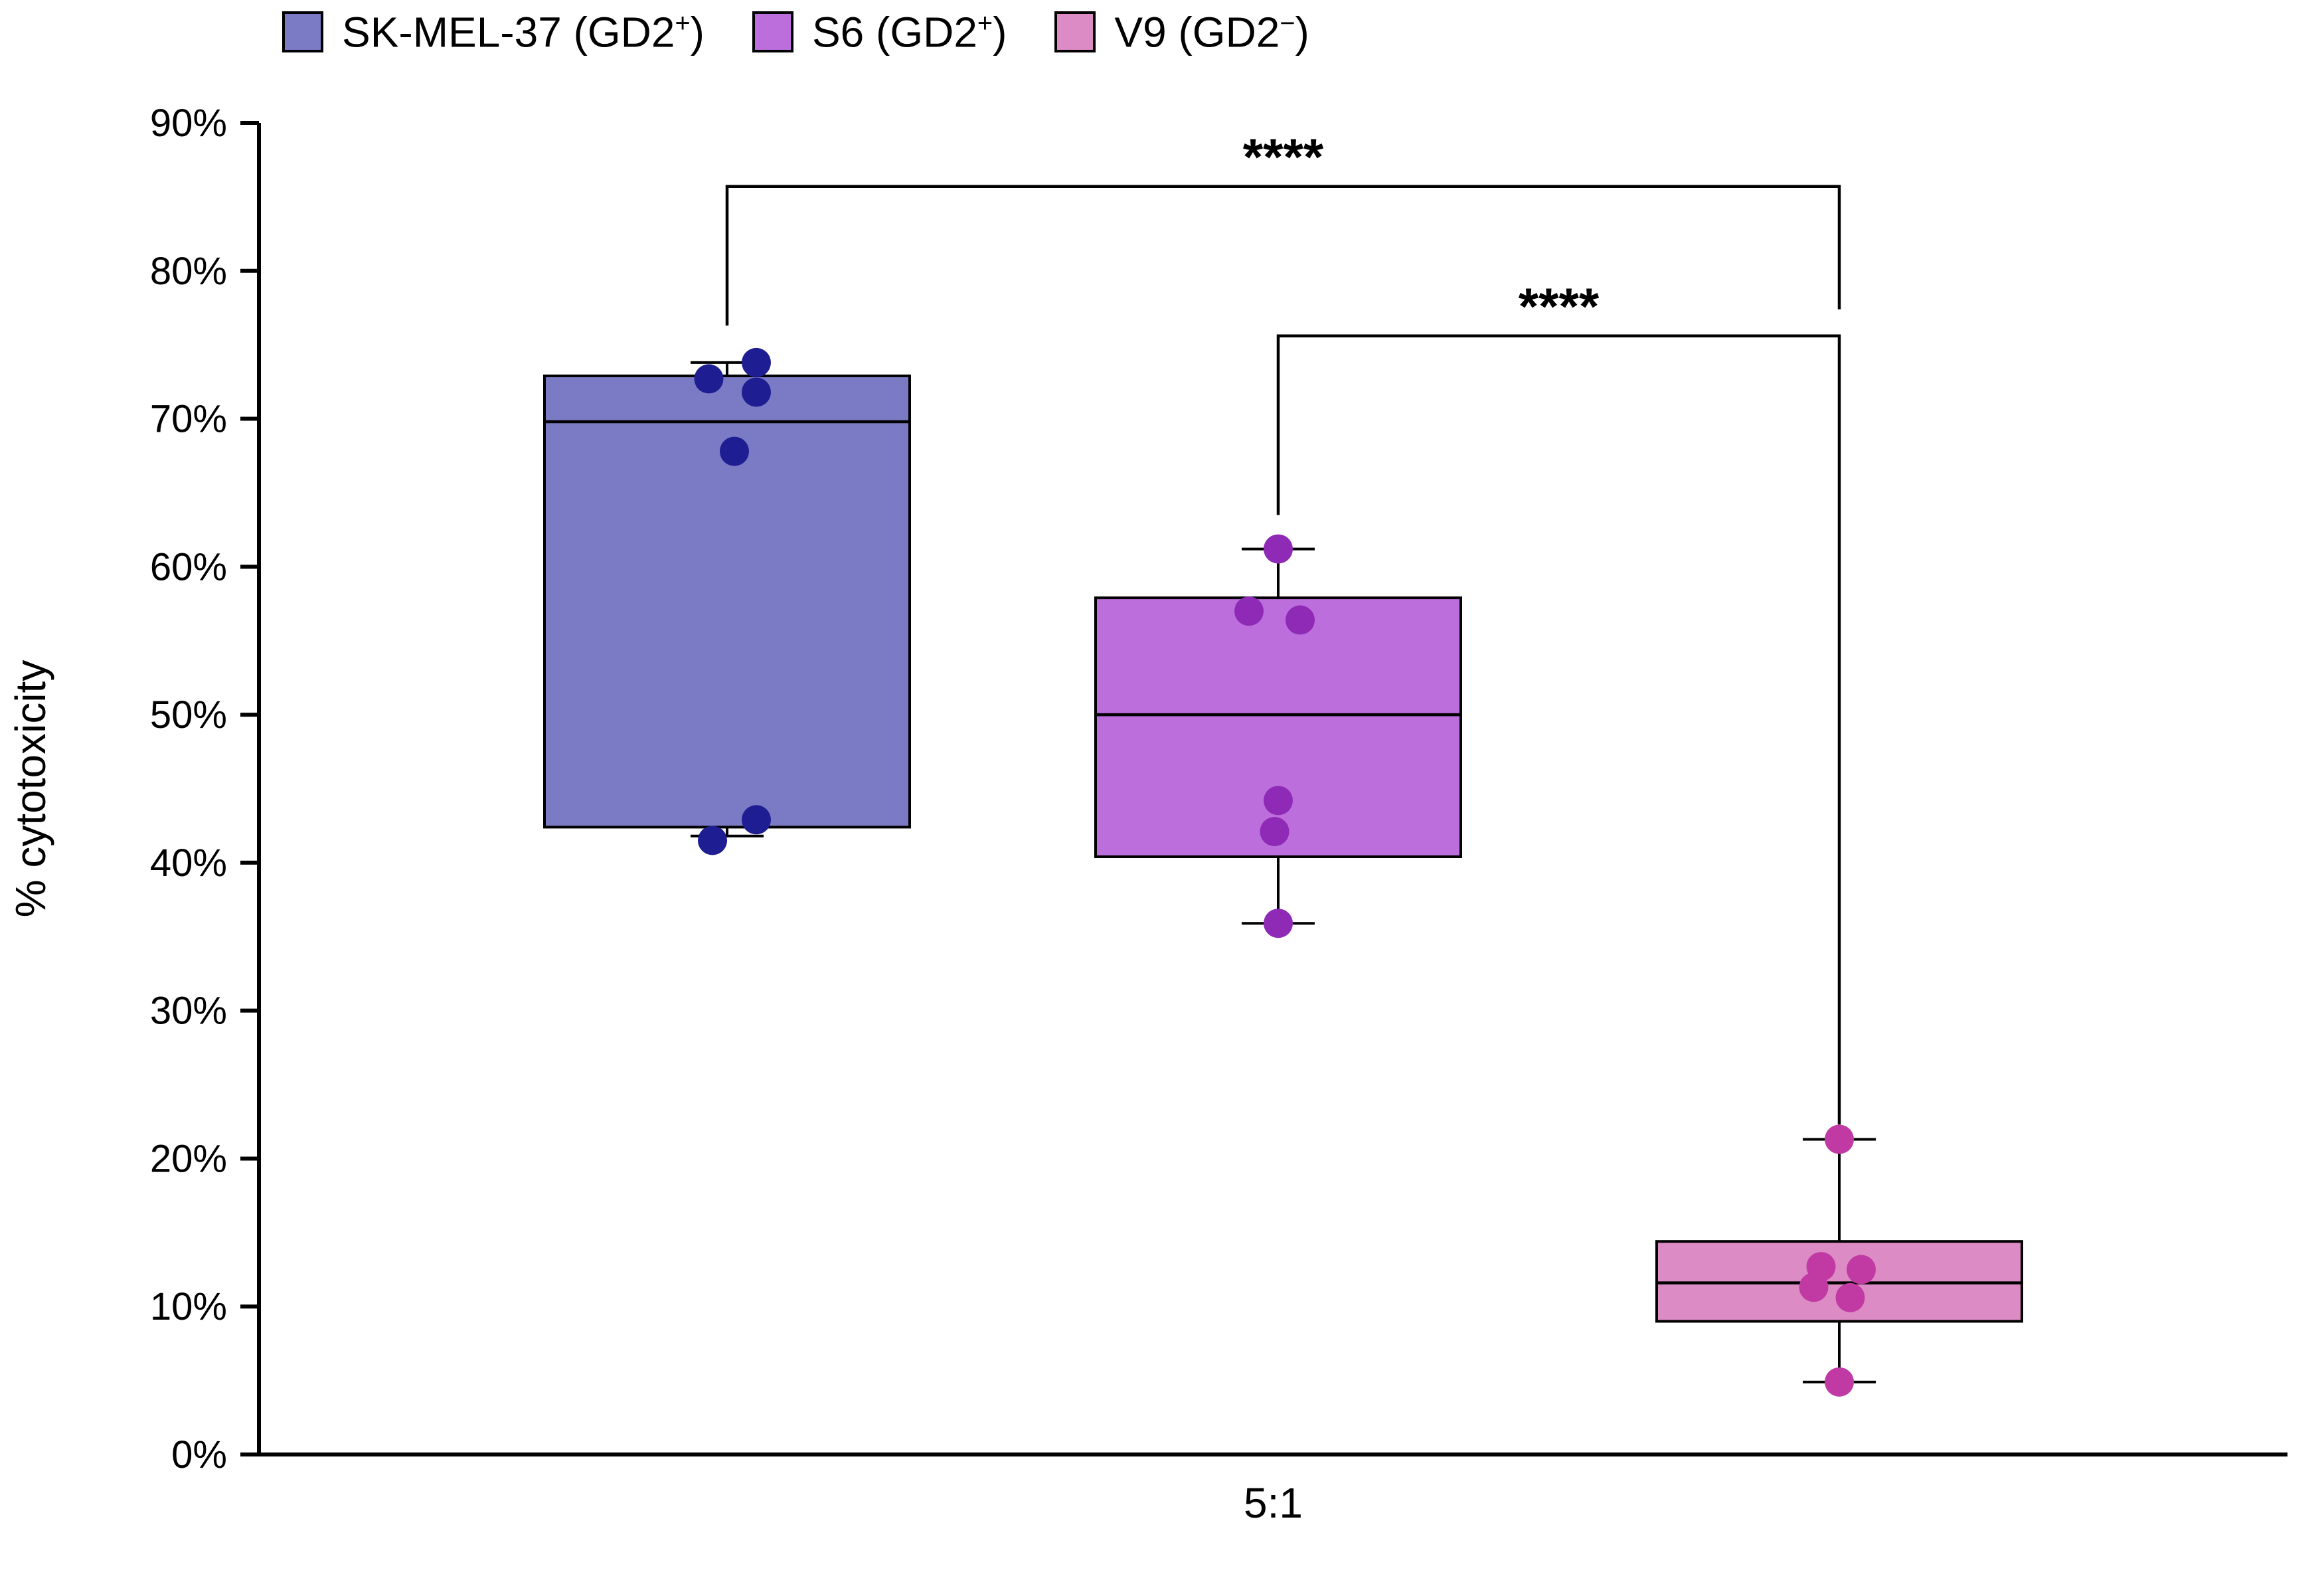 This screenshot has height=1584, width=2324. Describe the element at coordinates (31, 789) in the screenshot. I see `y-axis-label: % cytotoxicity` at that location.